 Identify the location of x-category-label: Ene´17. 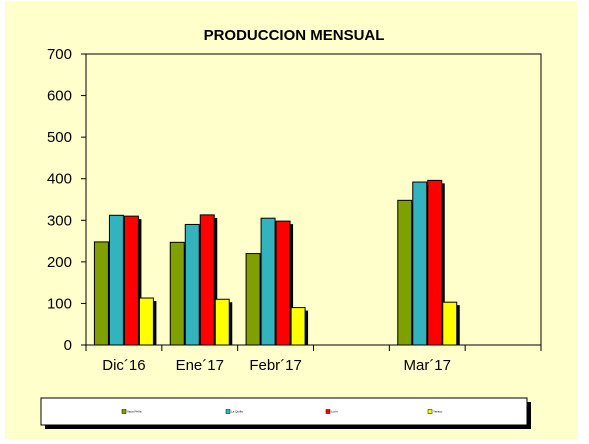
(200, 365).